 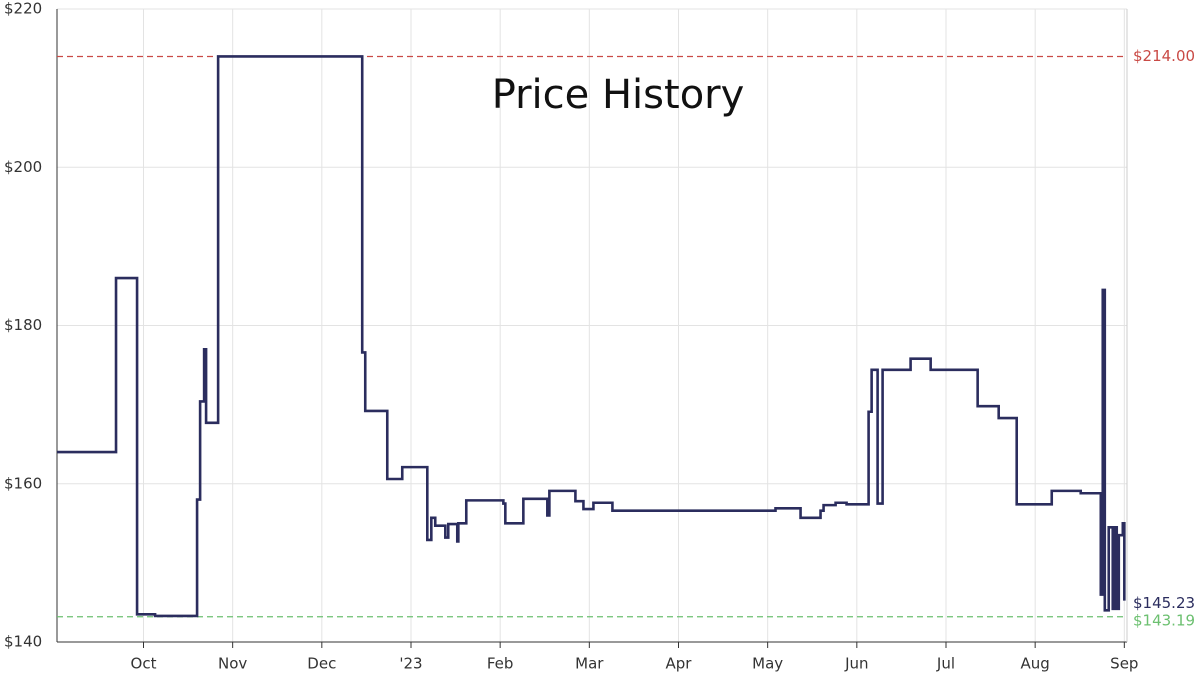 I want to click on y-tick-label: $180, so click(x=23, y=325).